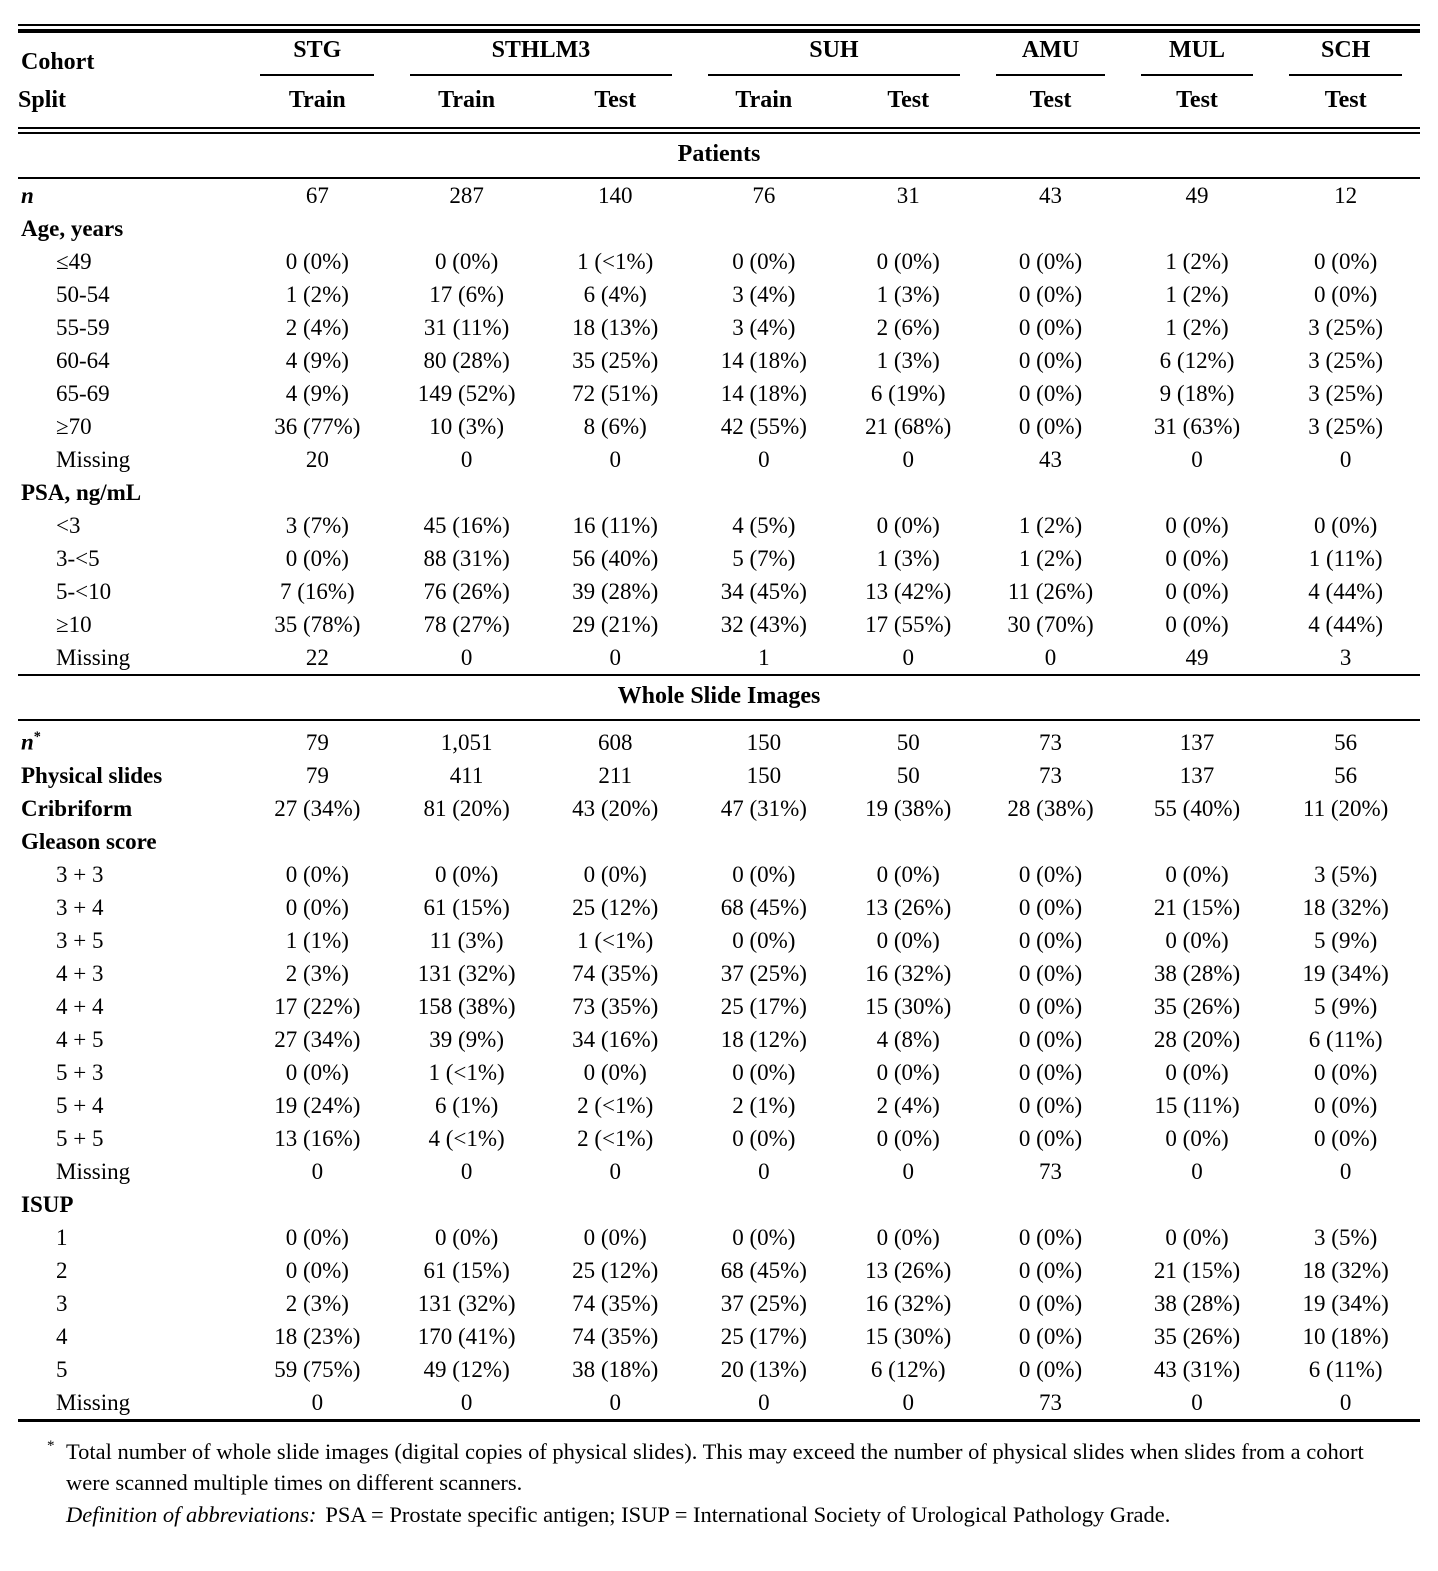 The height and width of the screenshot is (1571, 1438). What do you see at coordinates (763, 907) in the screenshot?
I see `value-cell: 68 (45%)` at bounding box center [763, 907].